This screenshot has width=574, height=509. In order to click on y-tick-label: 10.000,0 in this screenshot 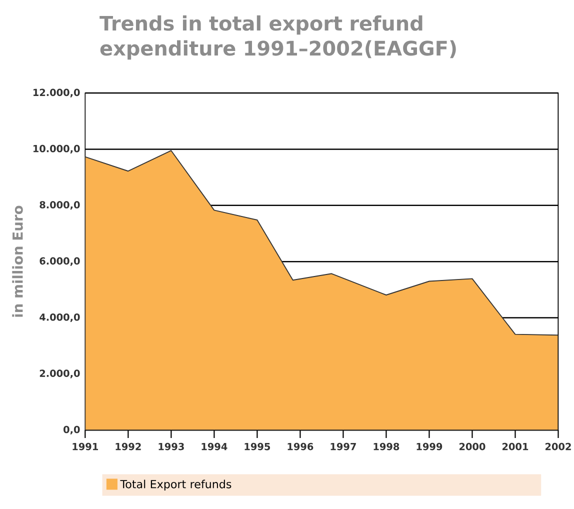, I will do `click(56, 149)`.